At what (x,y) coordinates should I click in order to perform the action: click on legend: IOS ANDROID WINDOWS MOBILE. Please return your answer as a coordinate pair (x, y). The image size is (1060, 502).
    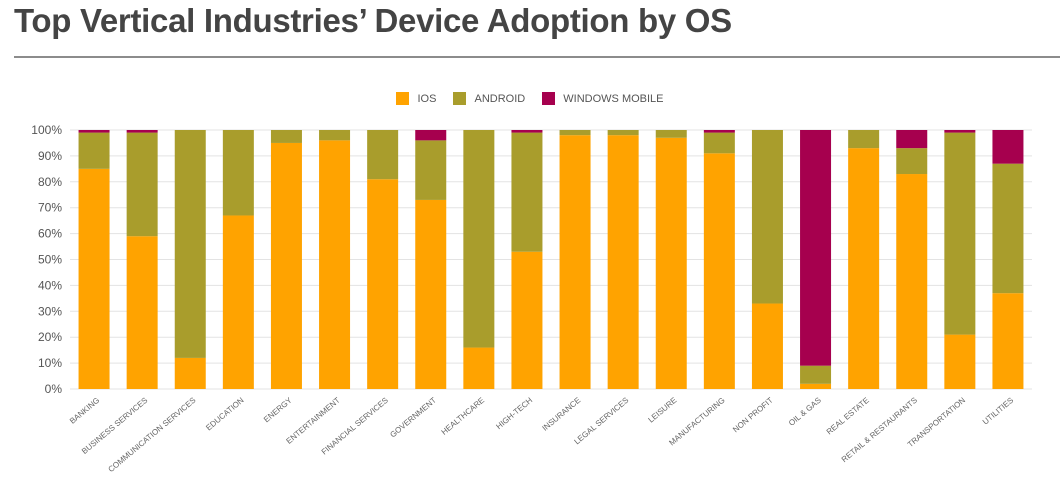
    Looking at the image, I should click on (530, 100).